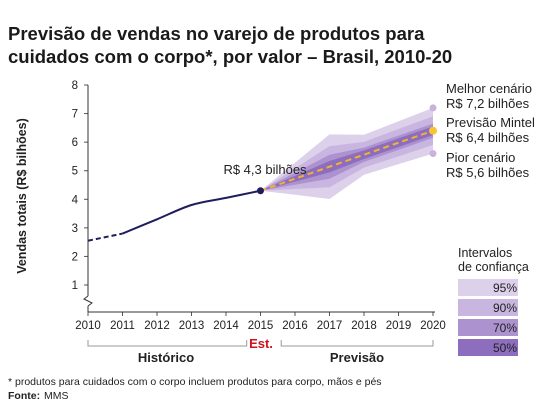 This screenshot has height=412, width=560. I want to click on x-tick-label: 2013, so click(192, 326).